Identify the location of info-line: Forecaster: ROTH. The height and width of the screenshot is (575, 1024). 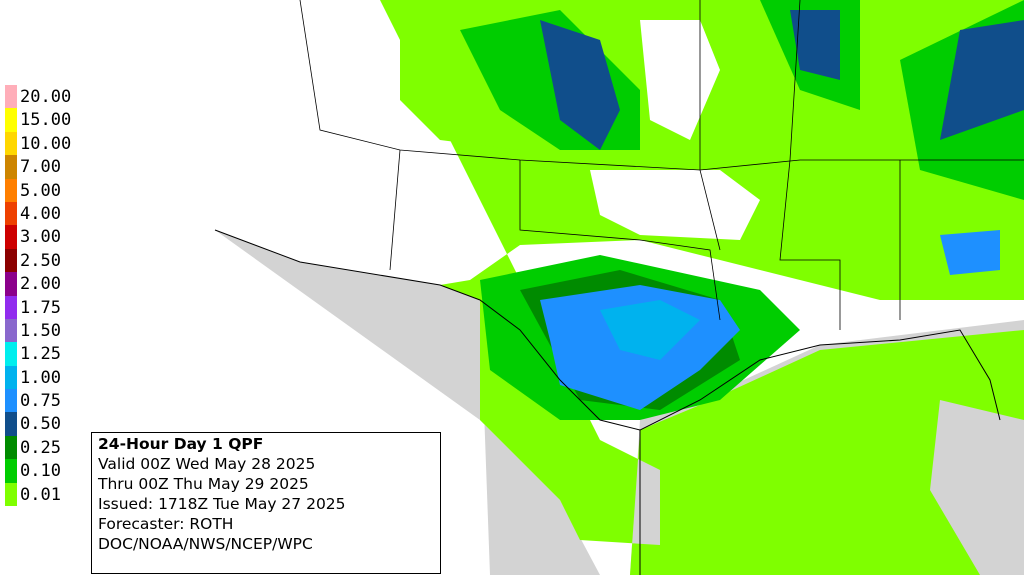
(166, 524).